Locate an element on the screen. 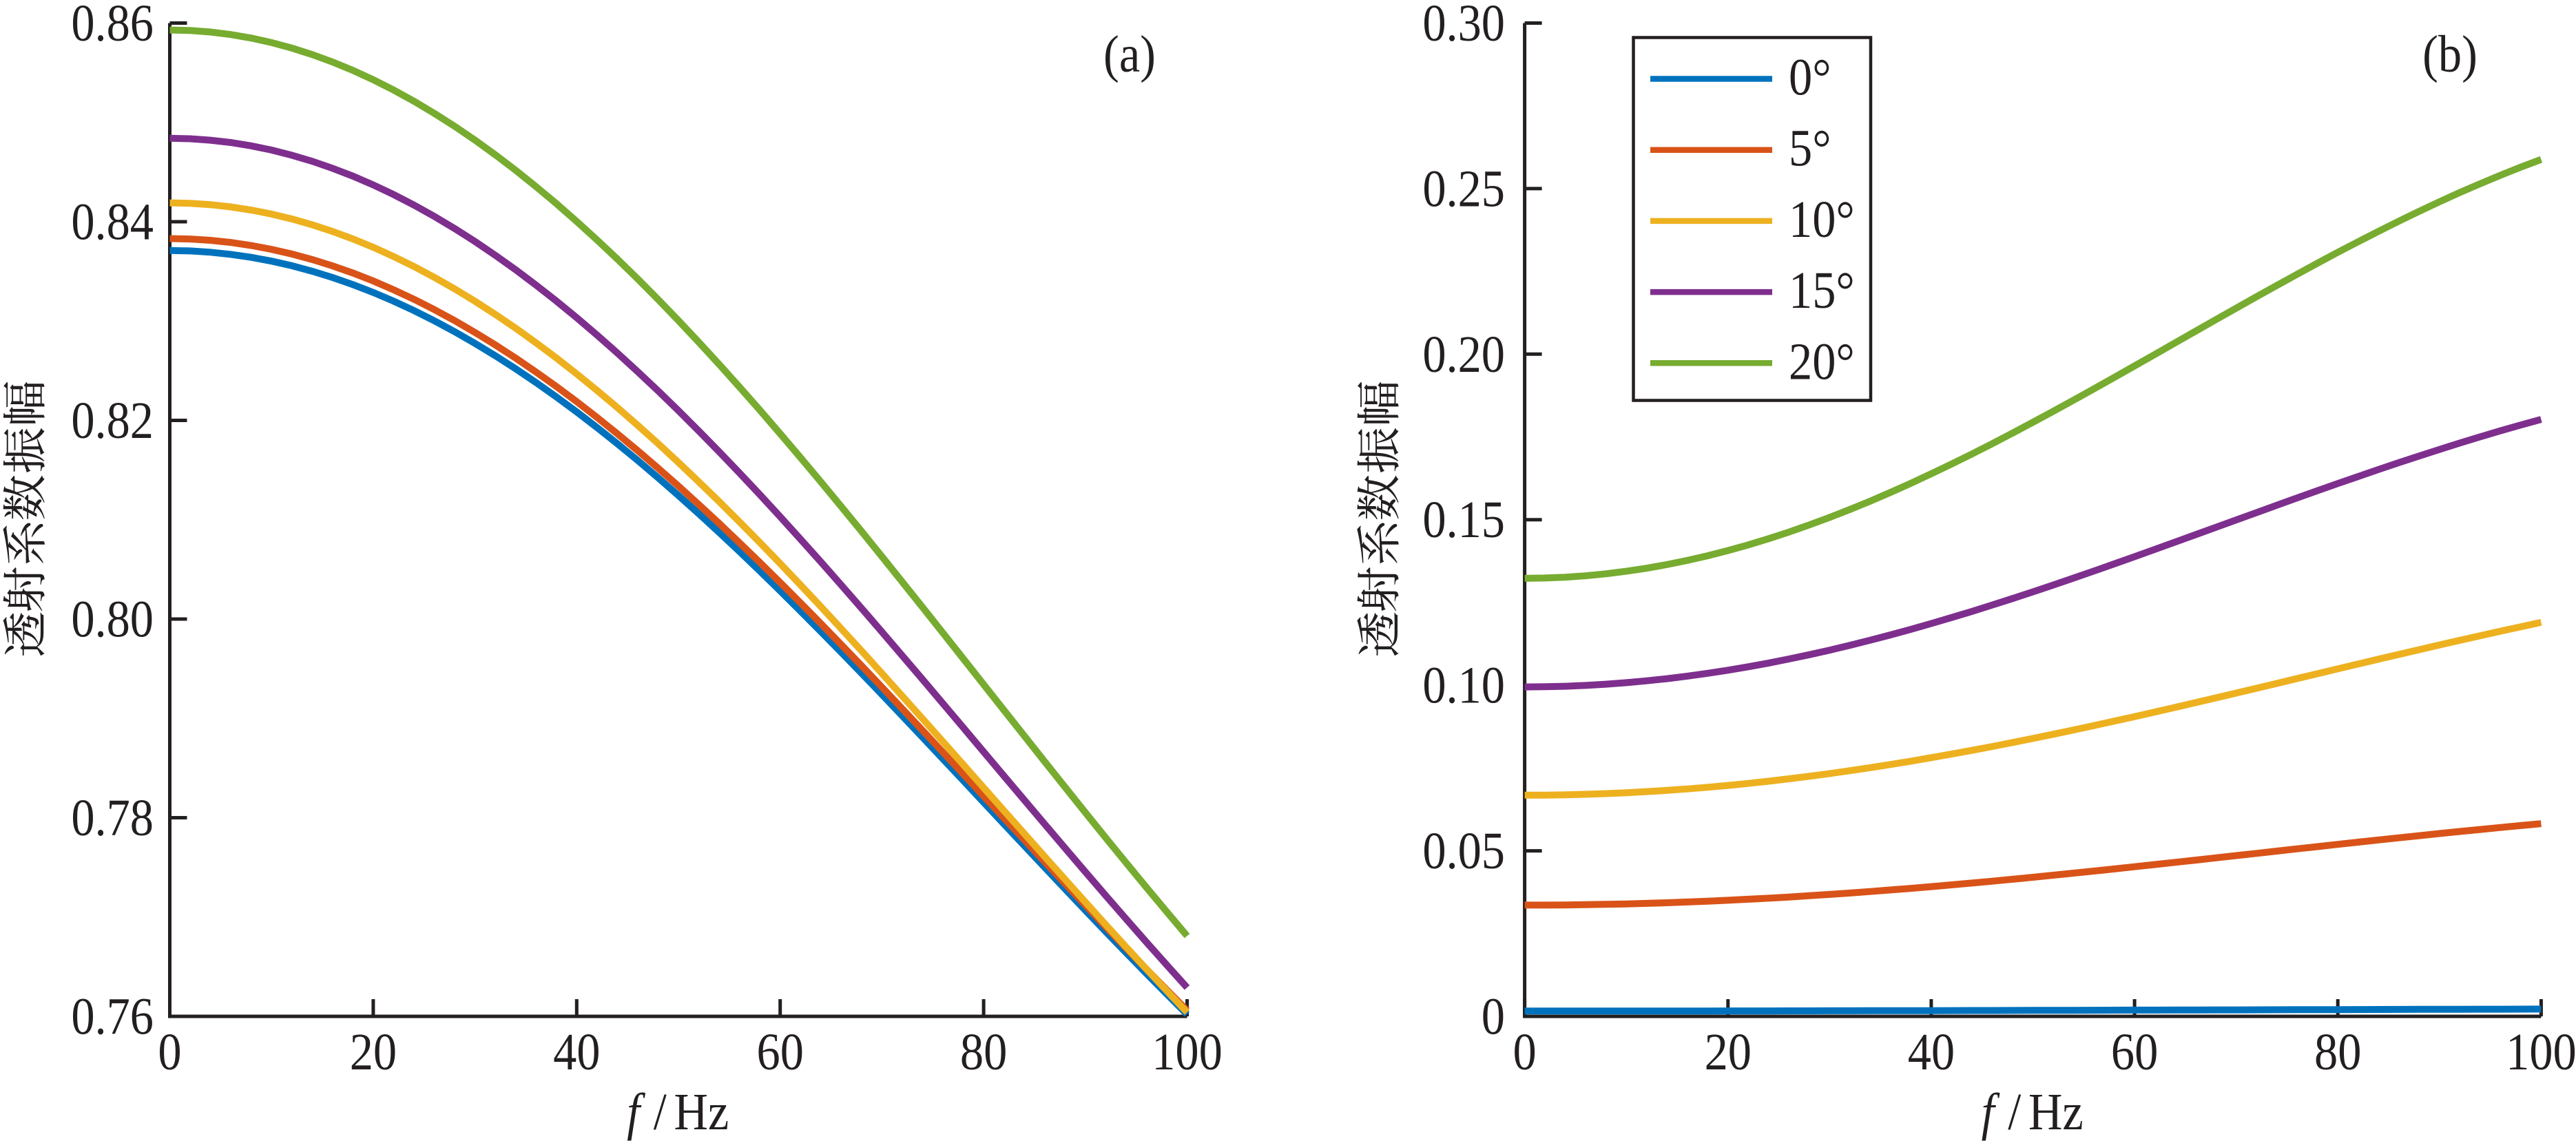 This screenshot has height=1141, width=2576. svg-text: (a) is located at coordinates (1129, 54).